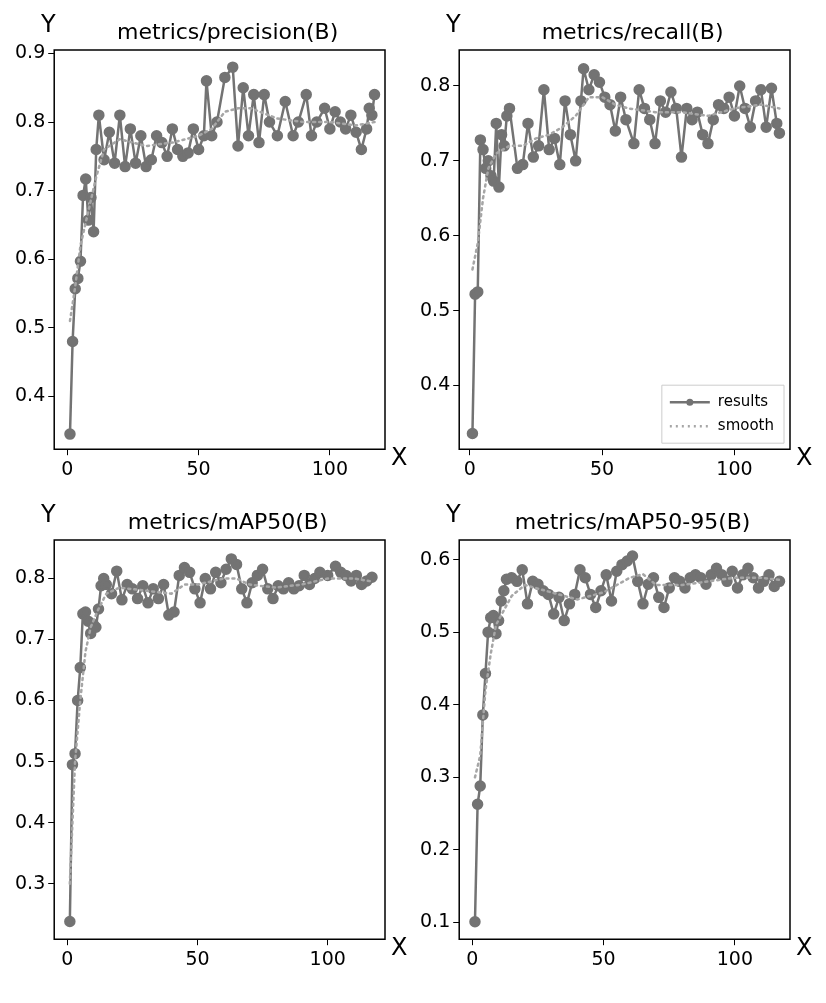 This screenshot has width=826, height=1003. I want to click on legend-label: smooth, so click(745, 425).